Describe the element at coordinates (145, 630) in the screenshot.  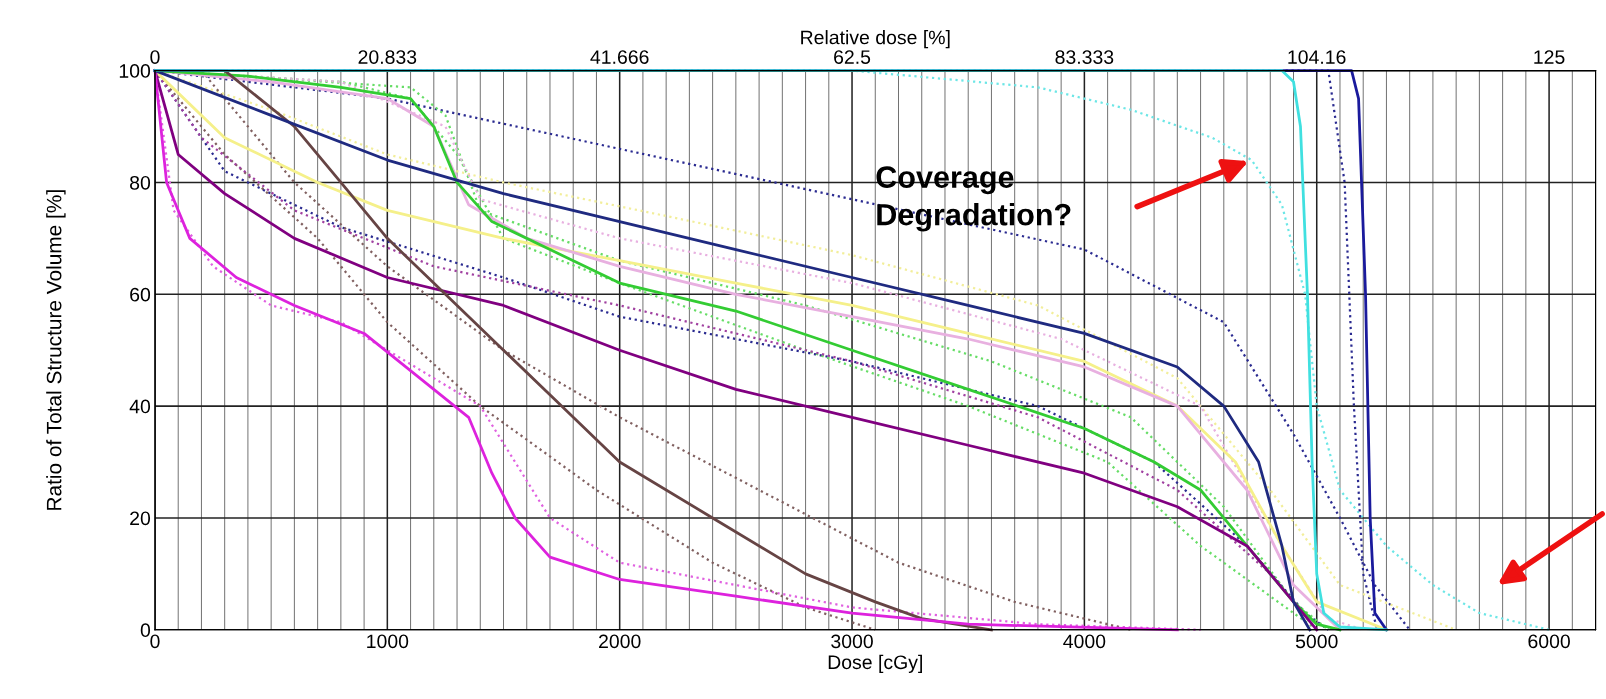
I see `y-tick-label: 0` at that location.